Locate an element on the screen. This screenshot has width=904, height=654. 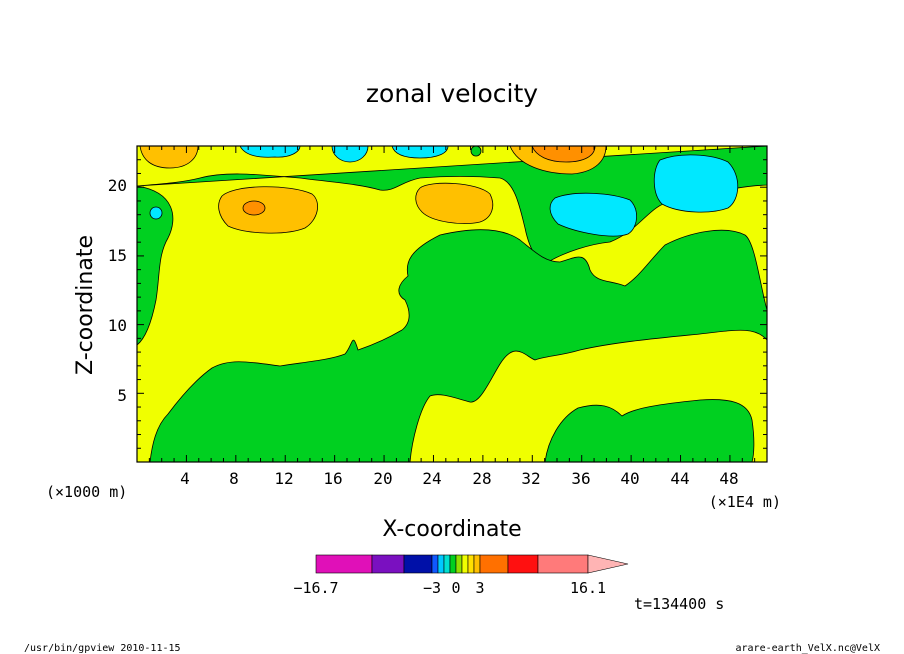
x-tick-label: 24 is located at coordinates (431, 478).